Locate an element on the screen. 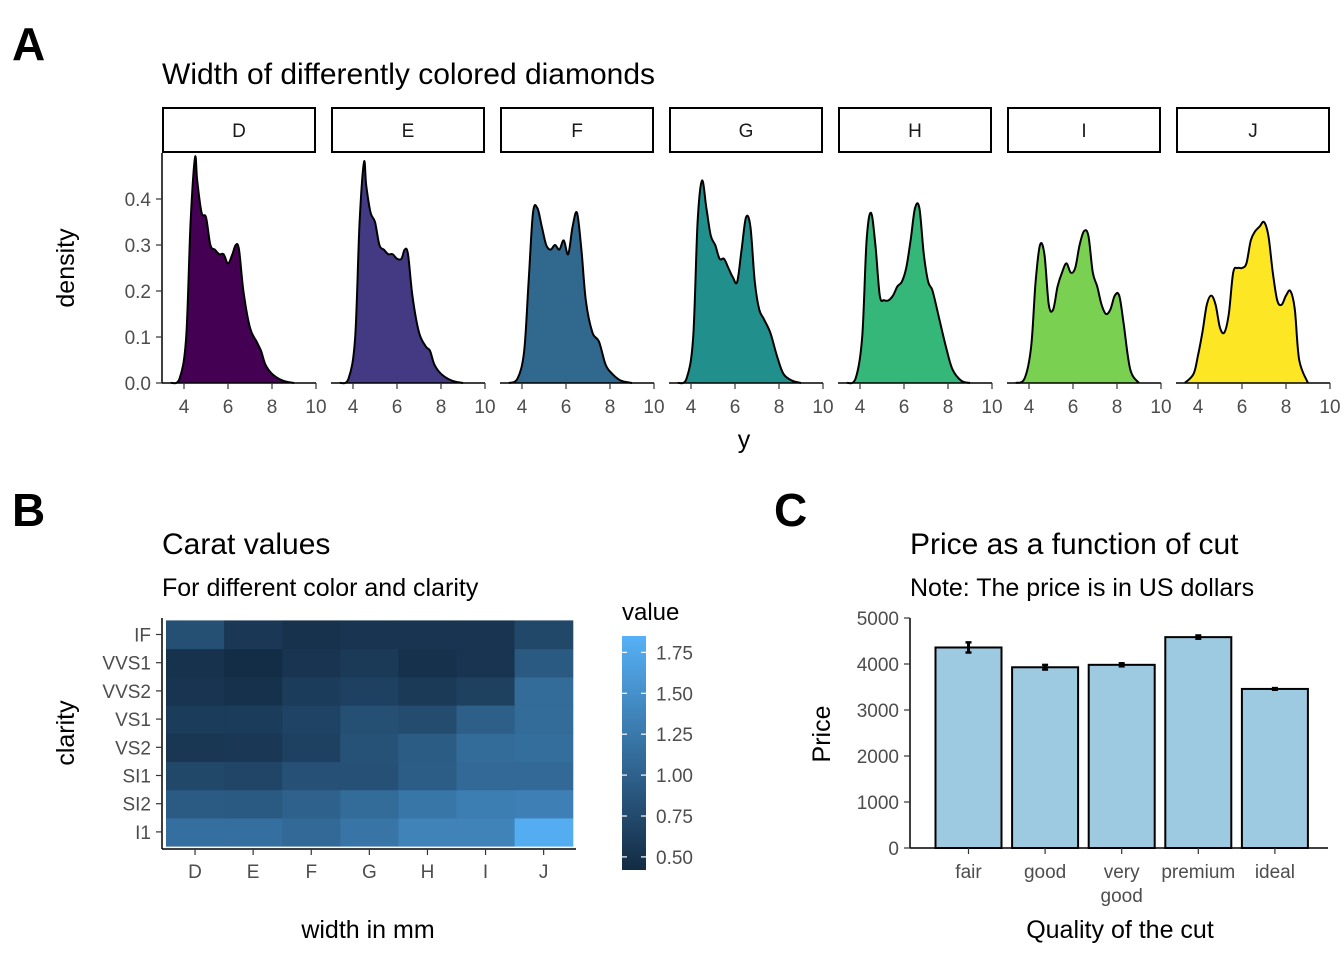 This screenshot has width=1344, height=960. facet-g: G 4 6 8 10 is located at coordinates (751, 262).